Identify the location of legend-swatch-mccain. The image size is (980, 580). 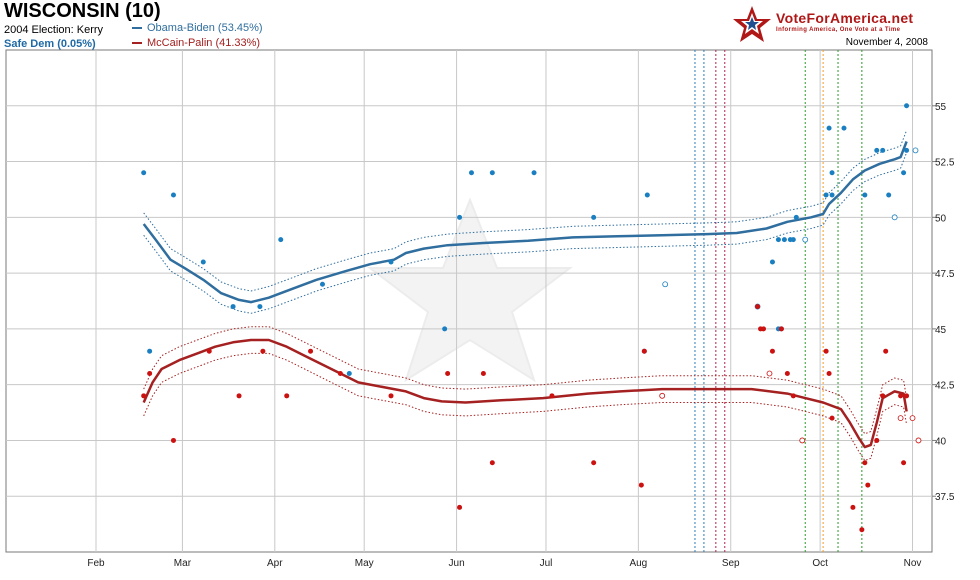
(137, 43).